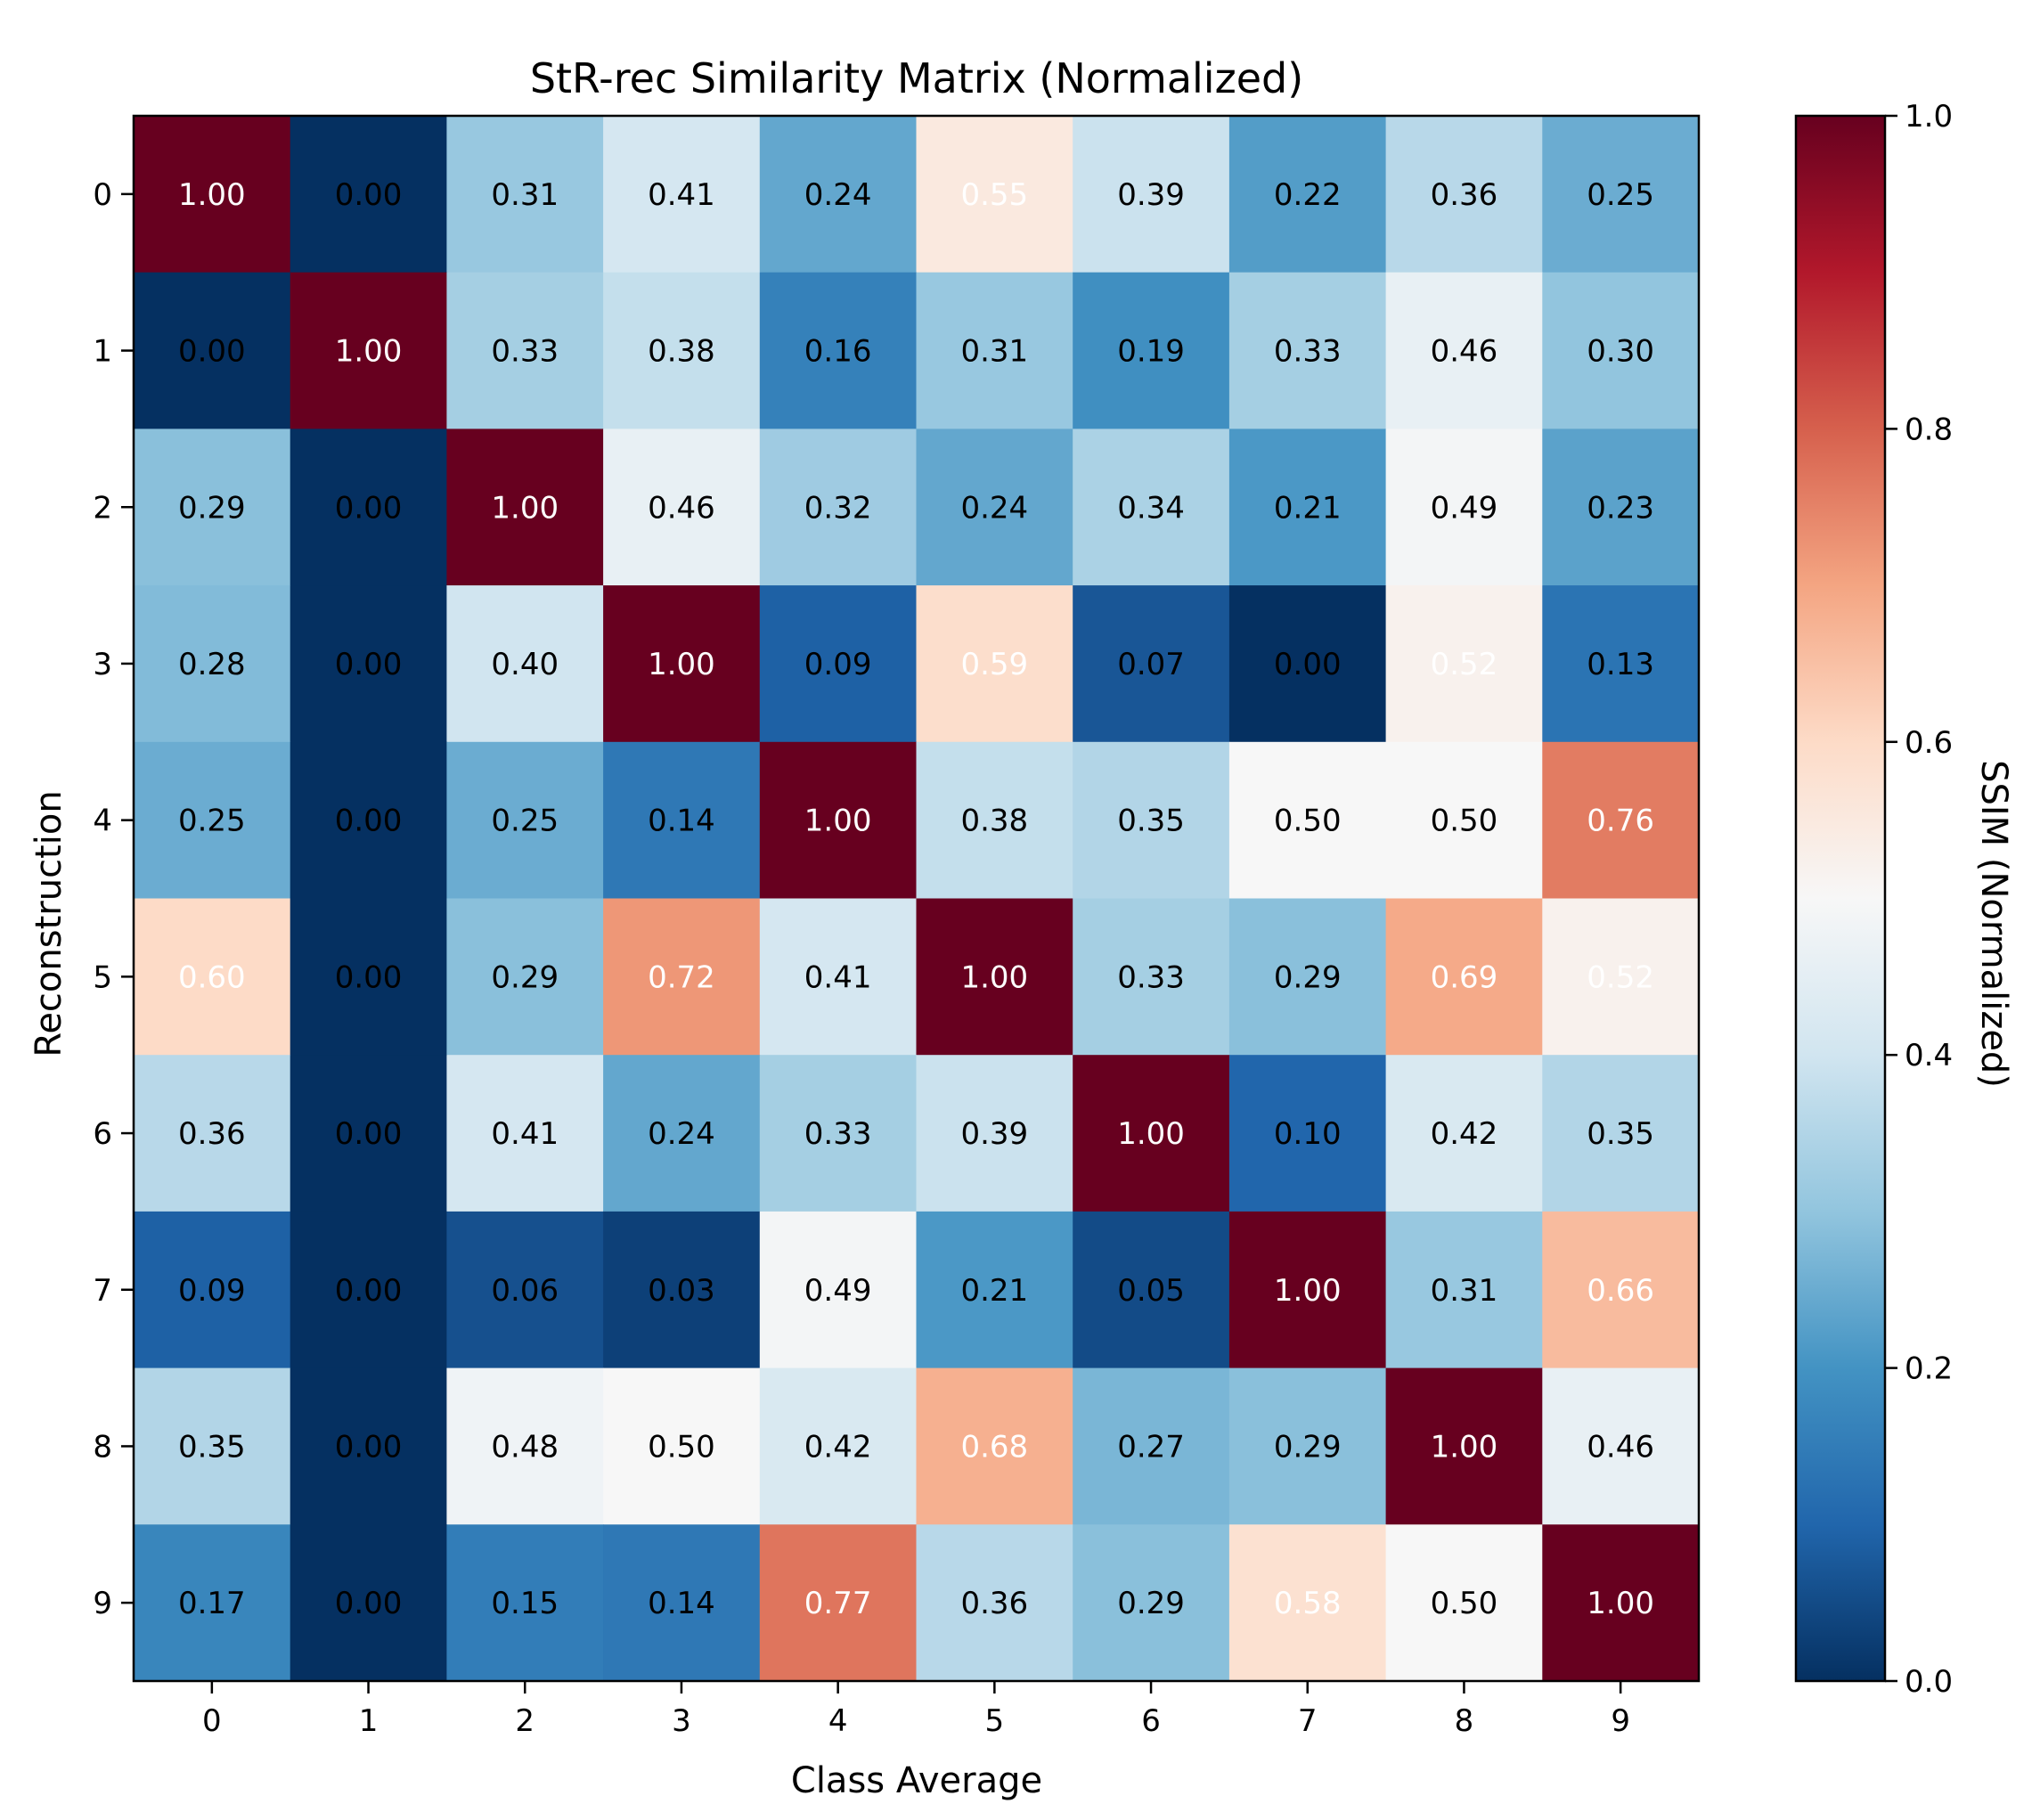 The width and height of the screenshot is (2040, 1820). What do you see at coordinates (995, 1721) in the screenshot?
I see `x-tick-label: 5` at bounding box center [995, 1721].